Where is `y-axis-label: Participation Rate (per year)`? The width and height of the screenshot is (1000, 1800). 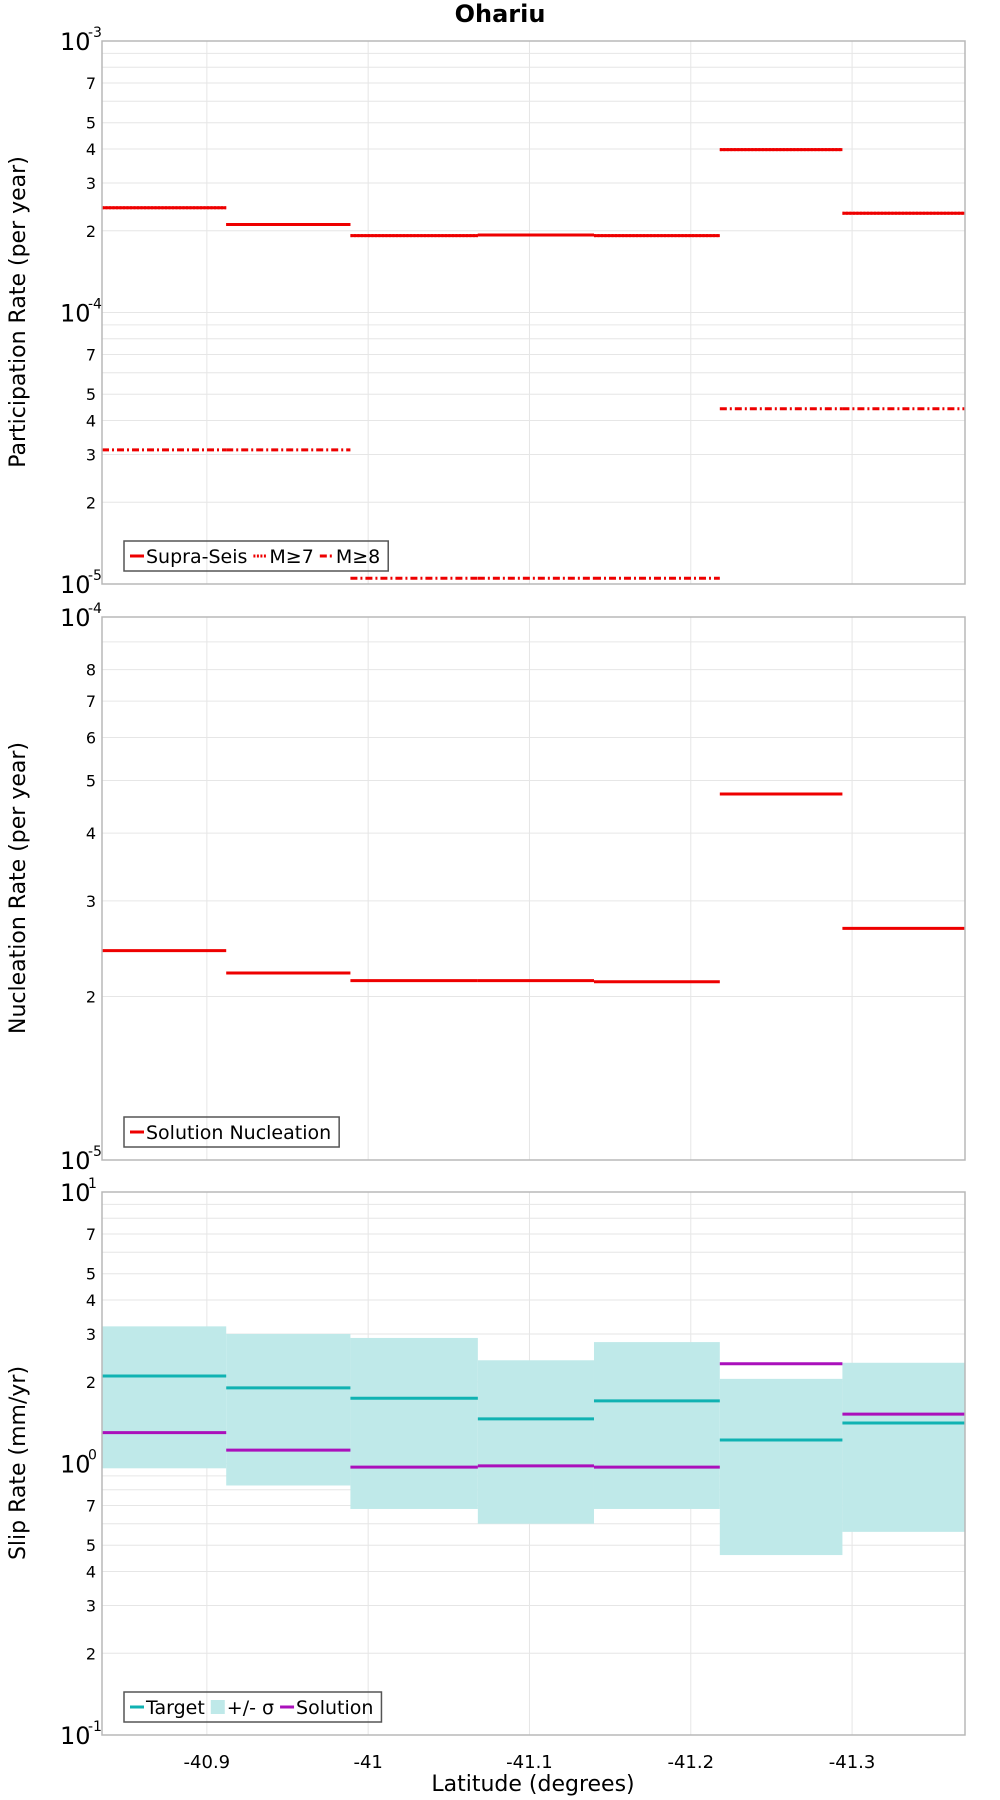
y-axis-label: Participation Rate (per year) is located at coordinates (18, 312).